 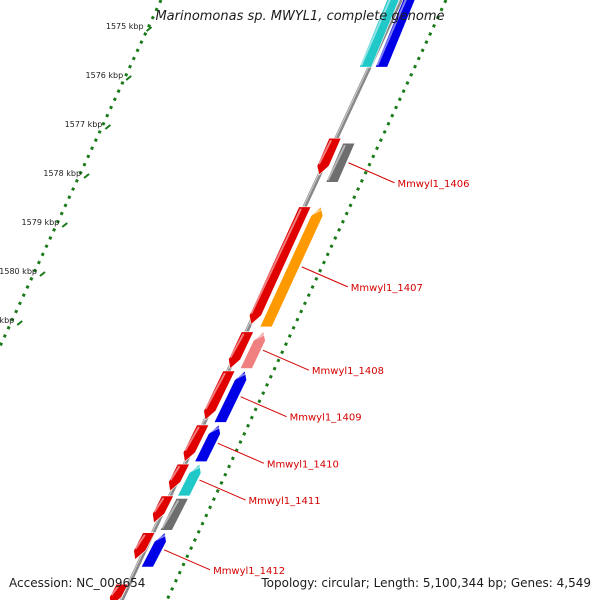 What do you see at coordinates (7, 320) in the screenshot?
I see `kbp-tick-label: 1581 kbp` at bounding box center [7, 320].